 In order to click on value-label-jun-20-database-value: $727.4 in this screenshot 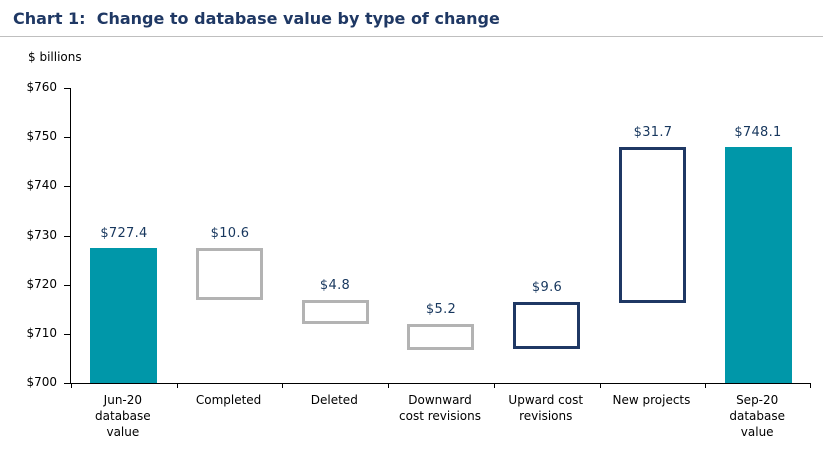, I will do `click(124, 233)`.